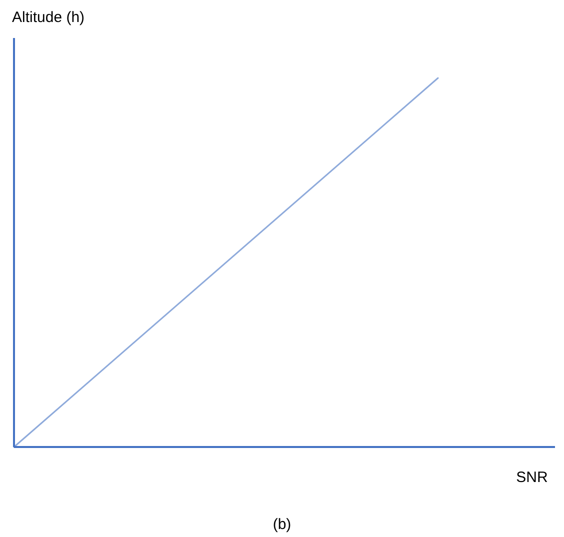 The image size is (564, 537). Describe the element at coordinates (282, 524) in the screenshot. I see `text: (b)` at that location.